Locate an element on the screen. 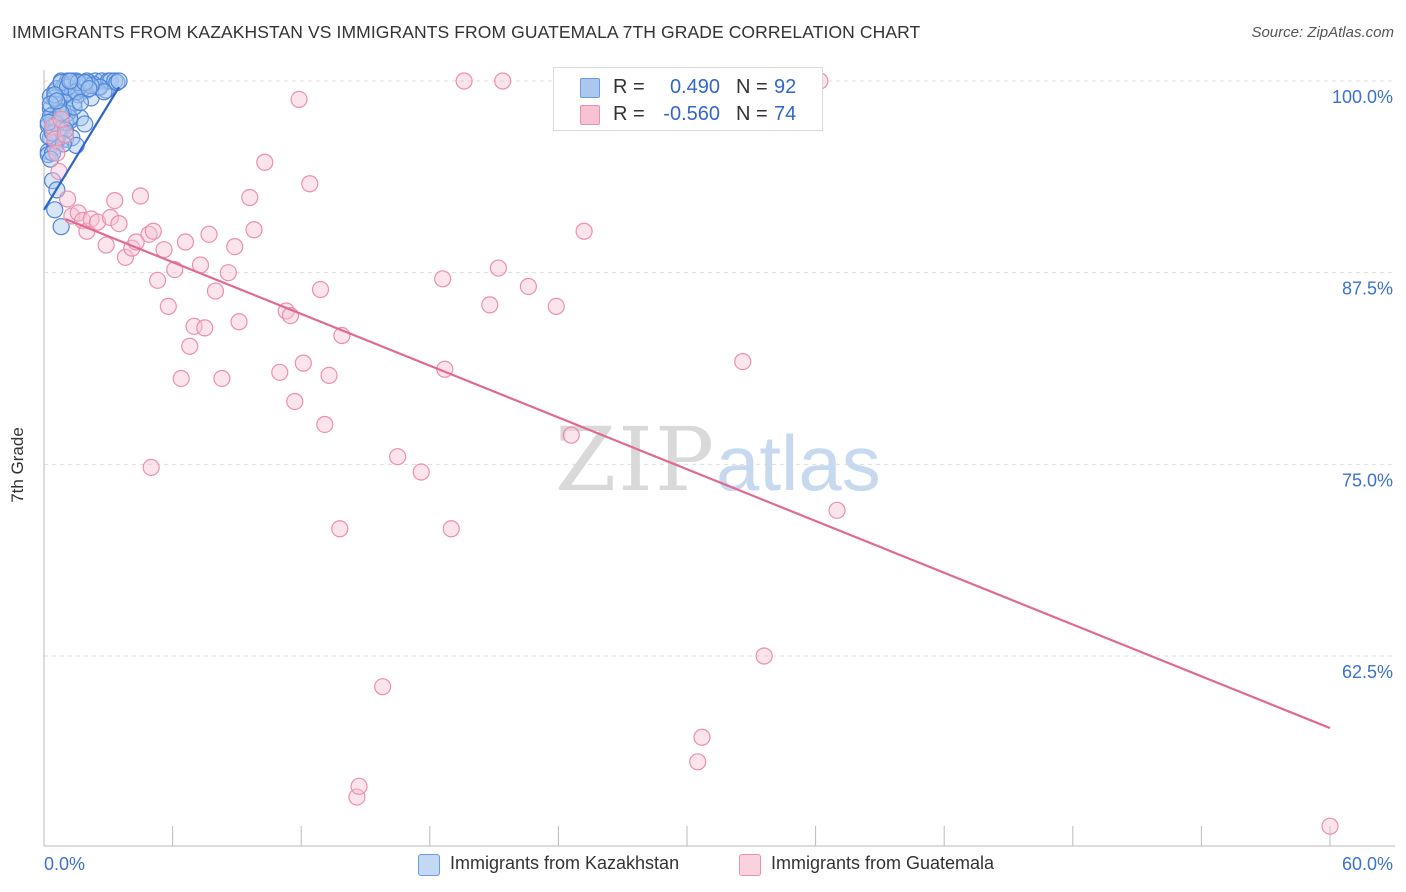  x-tick-label: 60.0% is located at coordinates (1367, 864).